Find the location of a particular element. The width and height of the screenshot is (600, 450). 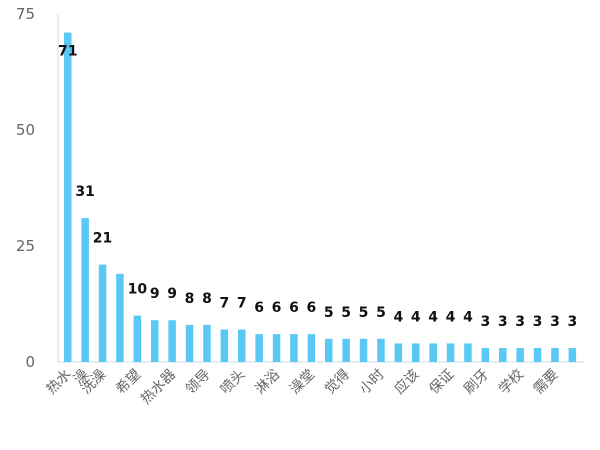

category-label: 学校 is located at coordinates (511, 382).